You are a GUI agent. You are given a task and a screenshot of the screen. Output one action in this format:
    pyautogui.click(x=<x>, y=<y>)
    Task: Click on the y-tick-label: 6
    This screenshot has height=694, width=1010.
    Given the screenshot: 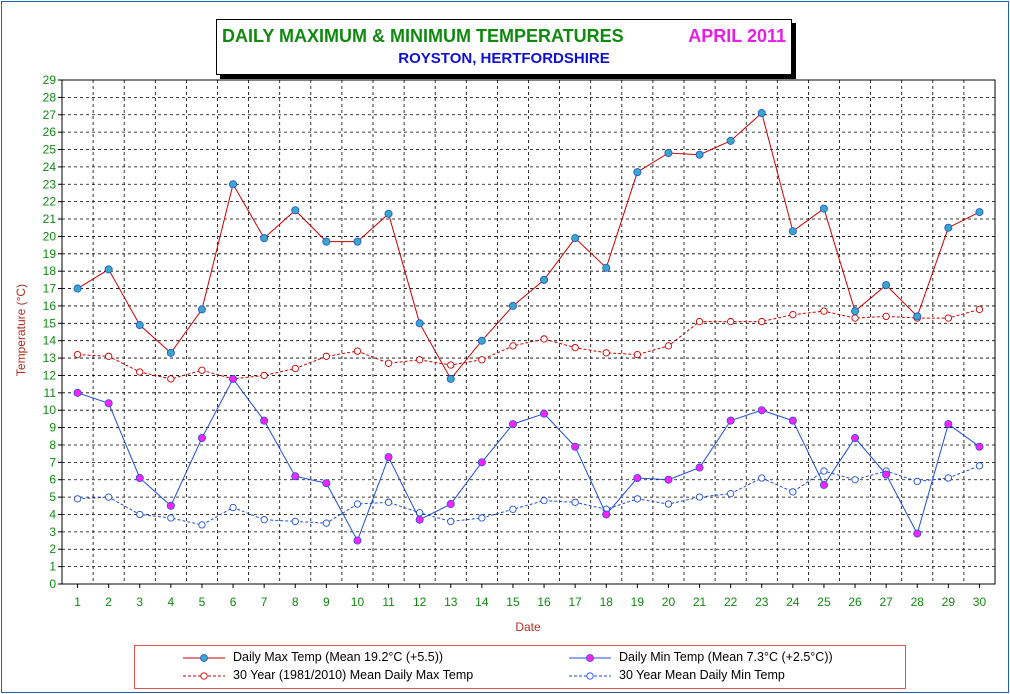 What is the action you would take?
    pyautogui.click(x=52, y=480)
    